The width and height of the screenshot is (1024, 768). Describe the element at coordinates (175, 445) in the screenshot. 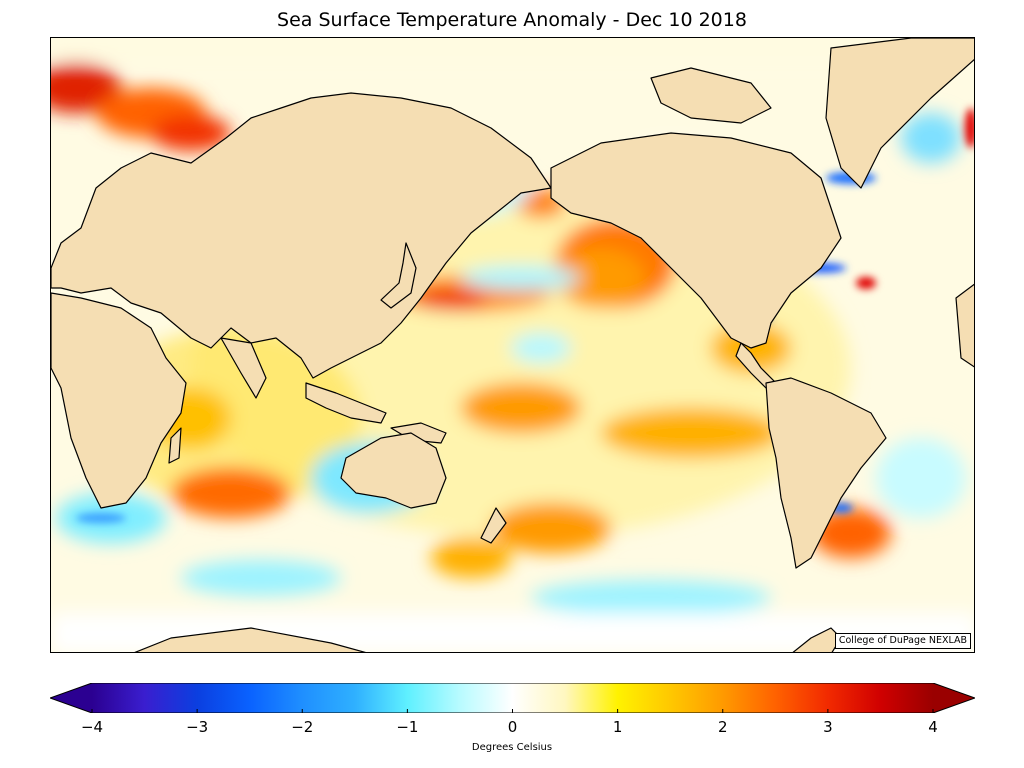

I see `land-madagascar` at that location.